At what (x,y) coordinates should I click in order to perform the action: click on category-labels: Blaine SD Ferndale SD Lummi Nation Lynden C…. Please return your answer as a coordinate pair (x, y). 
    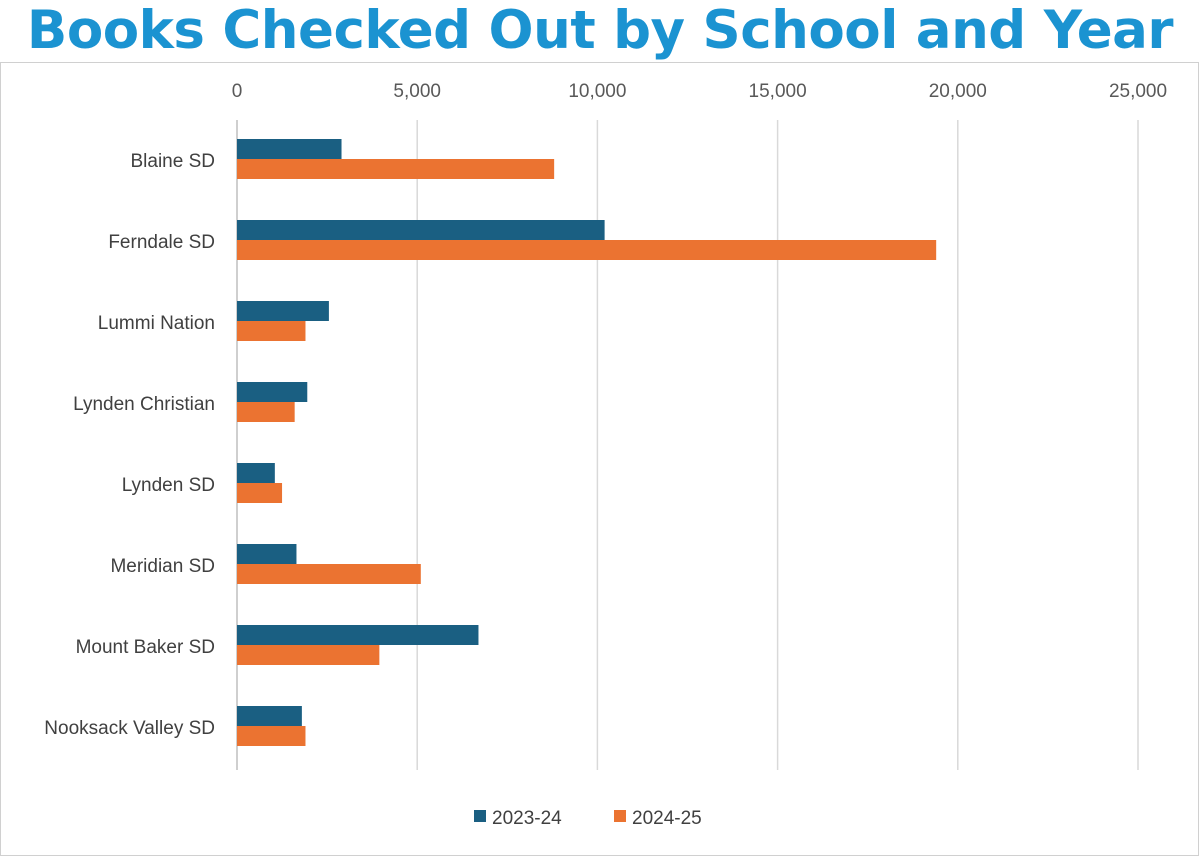
    Looking at the image, I should click on (129, 445).